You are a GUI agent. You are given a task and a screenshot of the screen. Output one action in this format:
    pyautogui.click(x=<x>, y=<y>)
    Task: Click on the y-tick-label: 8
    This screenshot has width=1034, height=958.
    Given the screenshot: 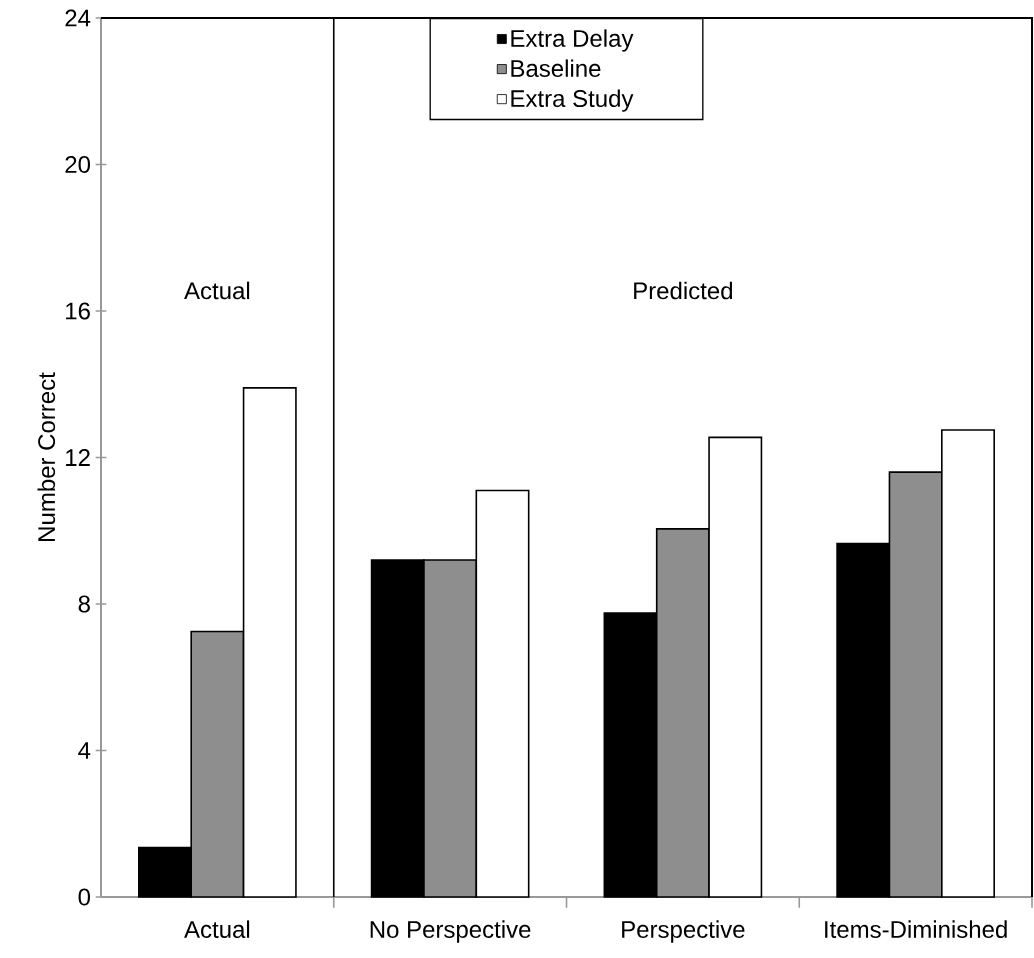 What is the action you would take?
    pyautogui.click(x=84, y=604)
    